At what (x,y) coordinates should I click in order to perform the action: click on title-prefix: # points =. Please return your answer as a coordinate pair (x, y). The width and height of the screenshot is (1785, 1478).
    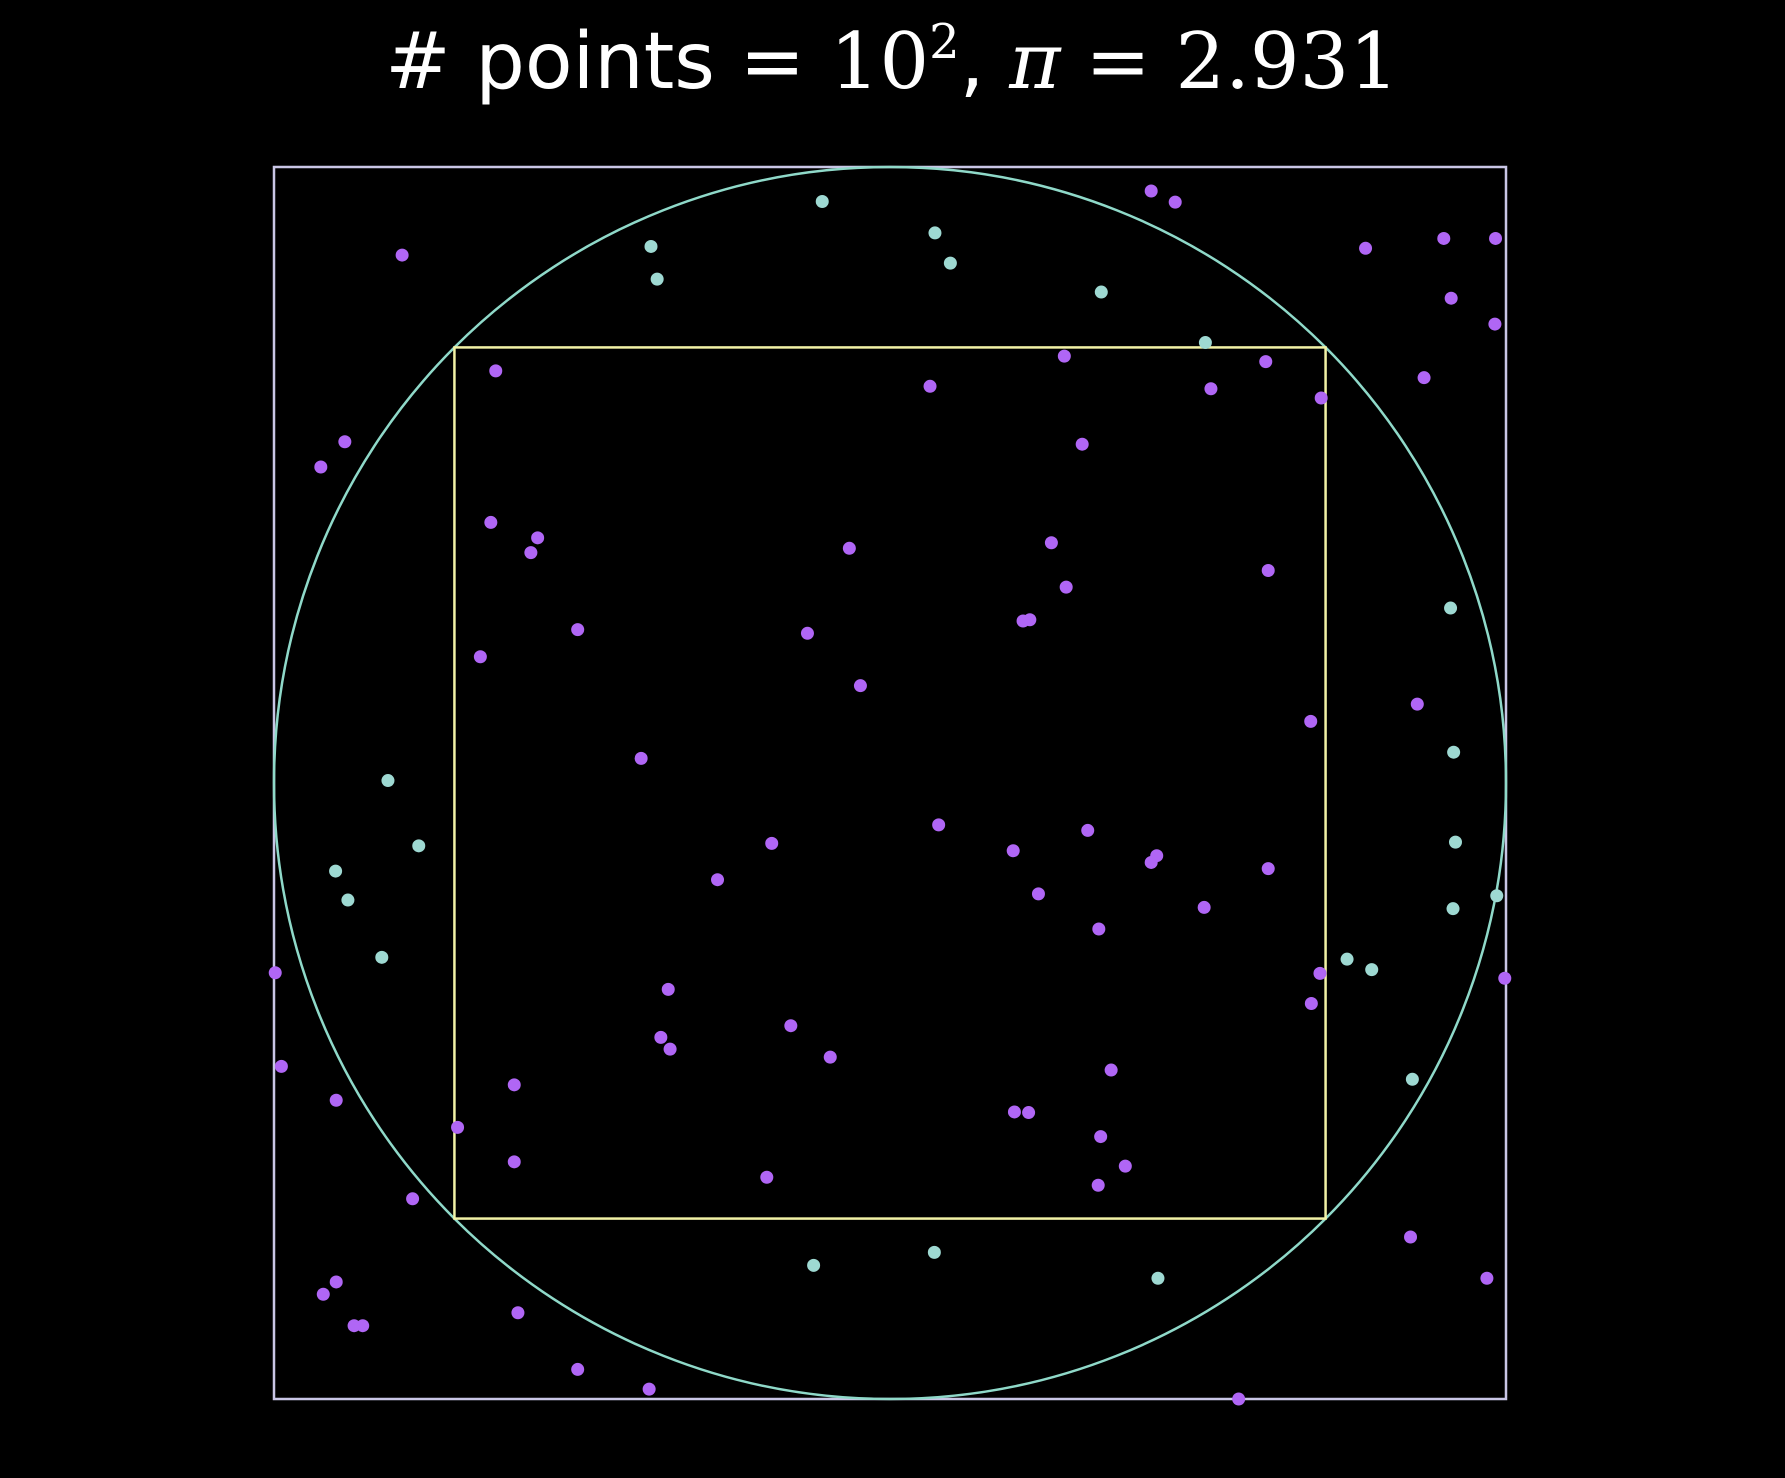
    Looking at the image, I should click on (607, 62).